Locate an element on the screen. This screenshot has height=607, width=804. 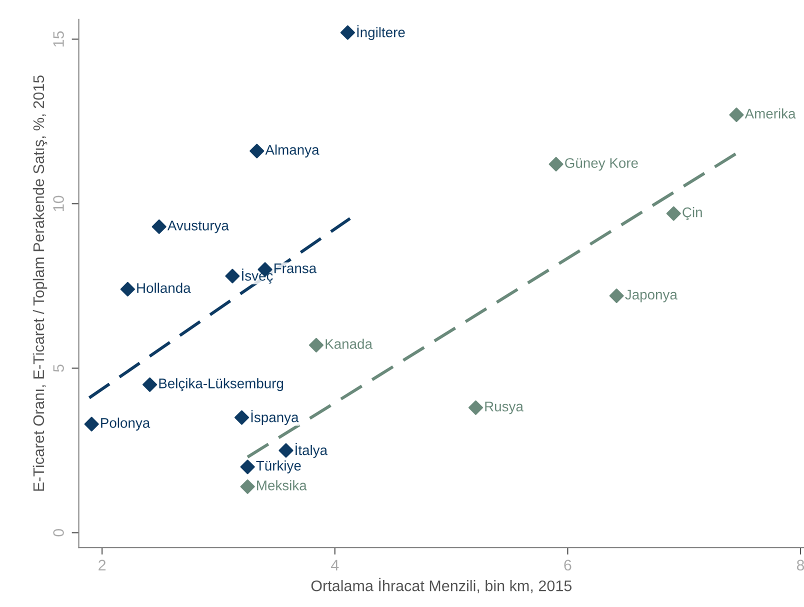
x-tick-label: 6 is located at coordinates (568, 565).